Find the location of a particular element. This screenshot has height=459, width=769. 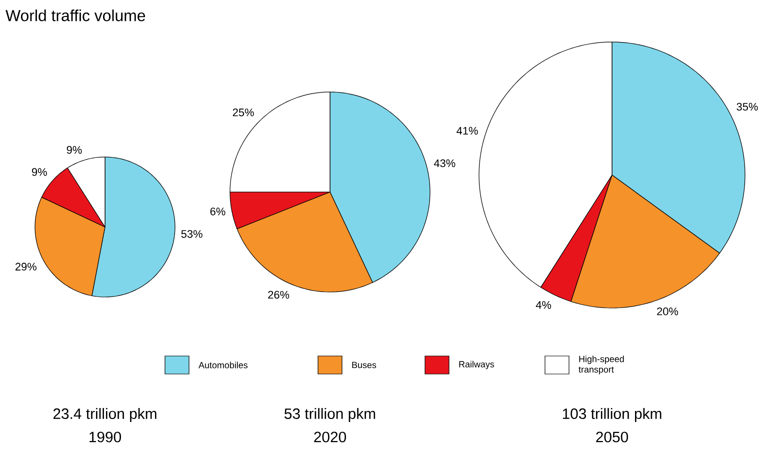

data-label: 25% is located at coordinates (243, 112).